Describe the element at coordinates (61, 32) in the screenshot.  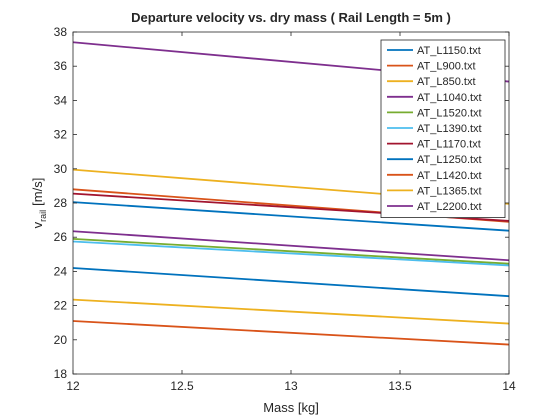
I see `y-tick-label: 38` at that location.